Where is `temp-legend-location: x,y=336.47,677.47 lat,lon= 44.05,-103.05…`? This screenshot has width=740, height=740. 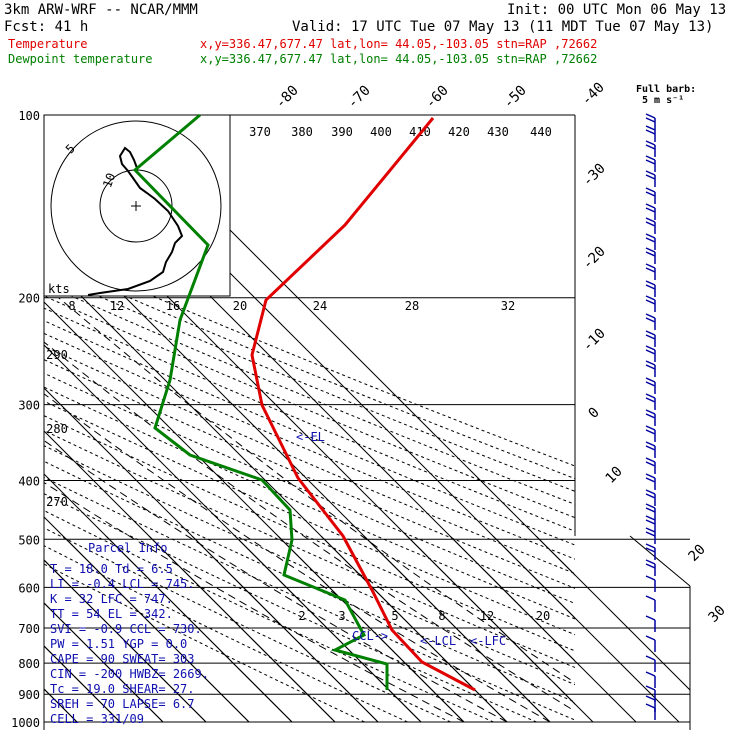
temp-legend-location: x,y=336.47,677.47 lat,lon= 44.05,-103.05… is located at coordinates (398, 44).